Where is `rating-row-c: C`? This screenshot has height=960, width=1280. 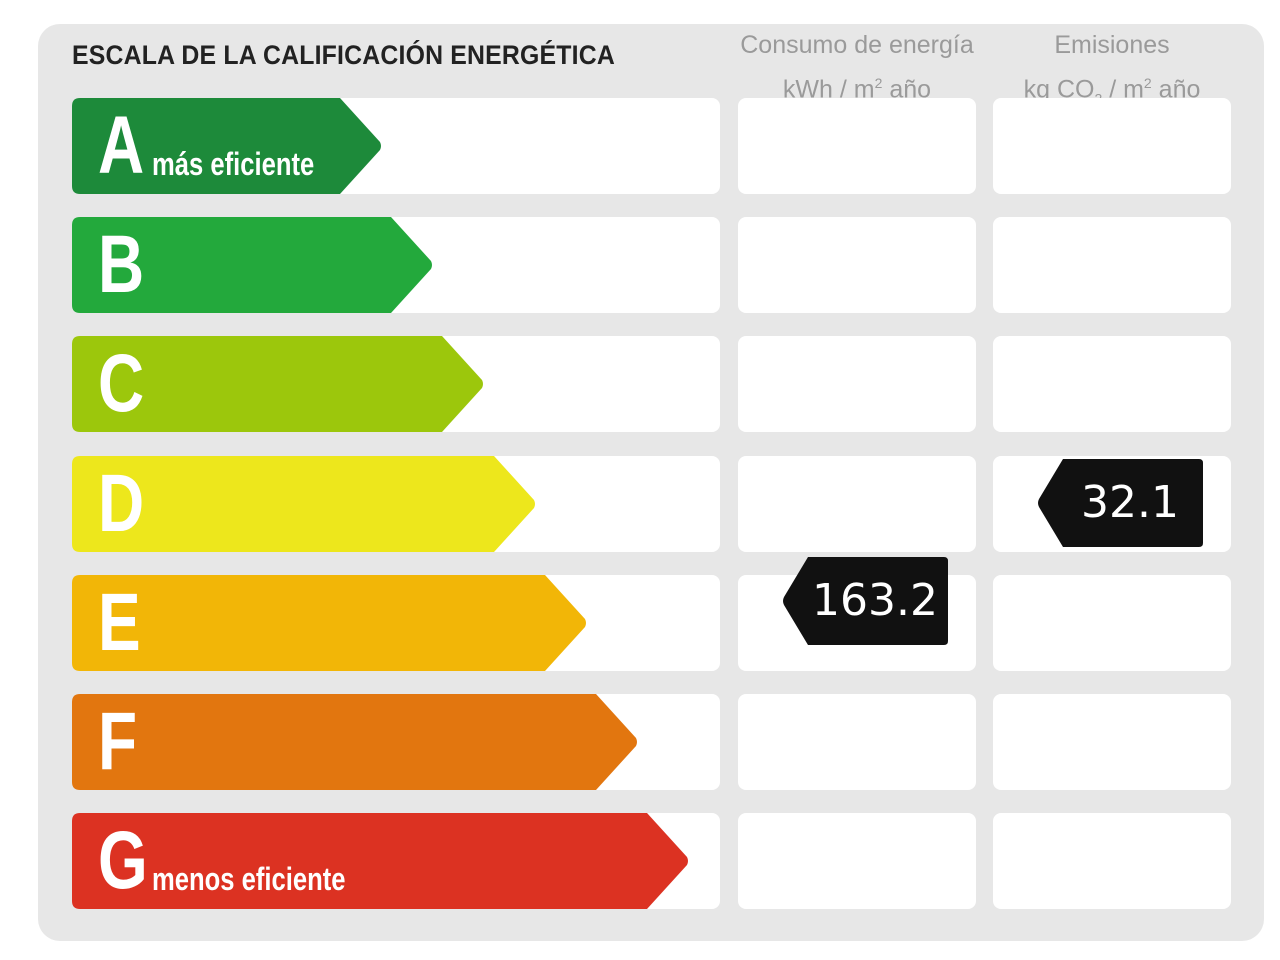 rating-row-c: C is located at coordinates (652, 384).